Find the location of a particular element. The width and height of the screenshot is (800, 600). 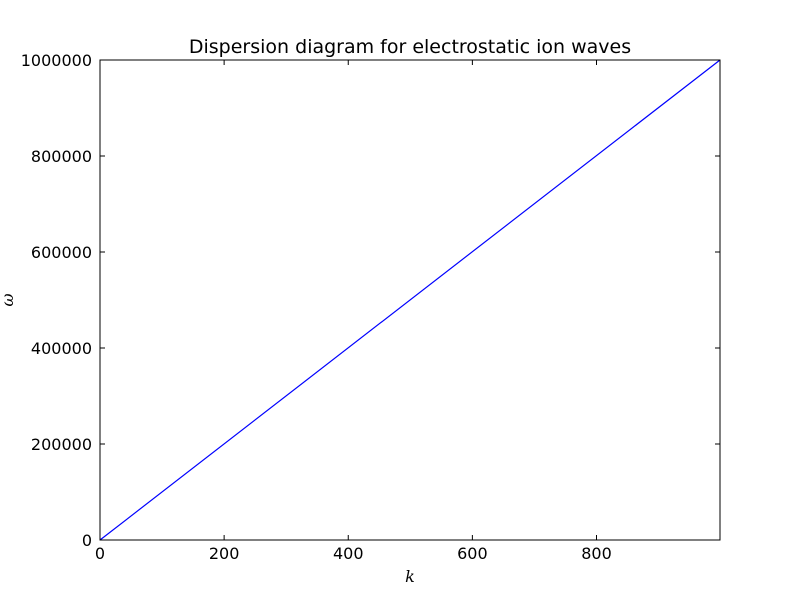

y-tick-labels: 0 200000 400000 600000 800000 1000000 is located at coordinates (56, 300).